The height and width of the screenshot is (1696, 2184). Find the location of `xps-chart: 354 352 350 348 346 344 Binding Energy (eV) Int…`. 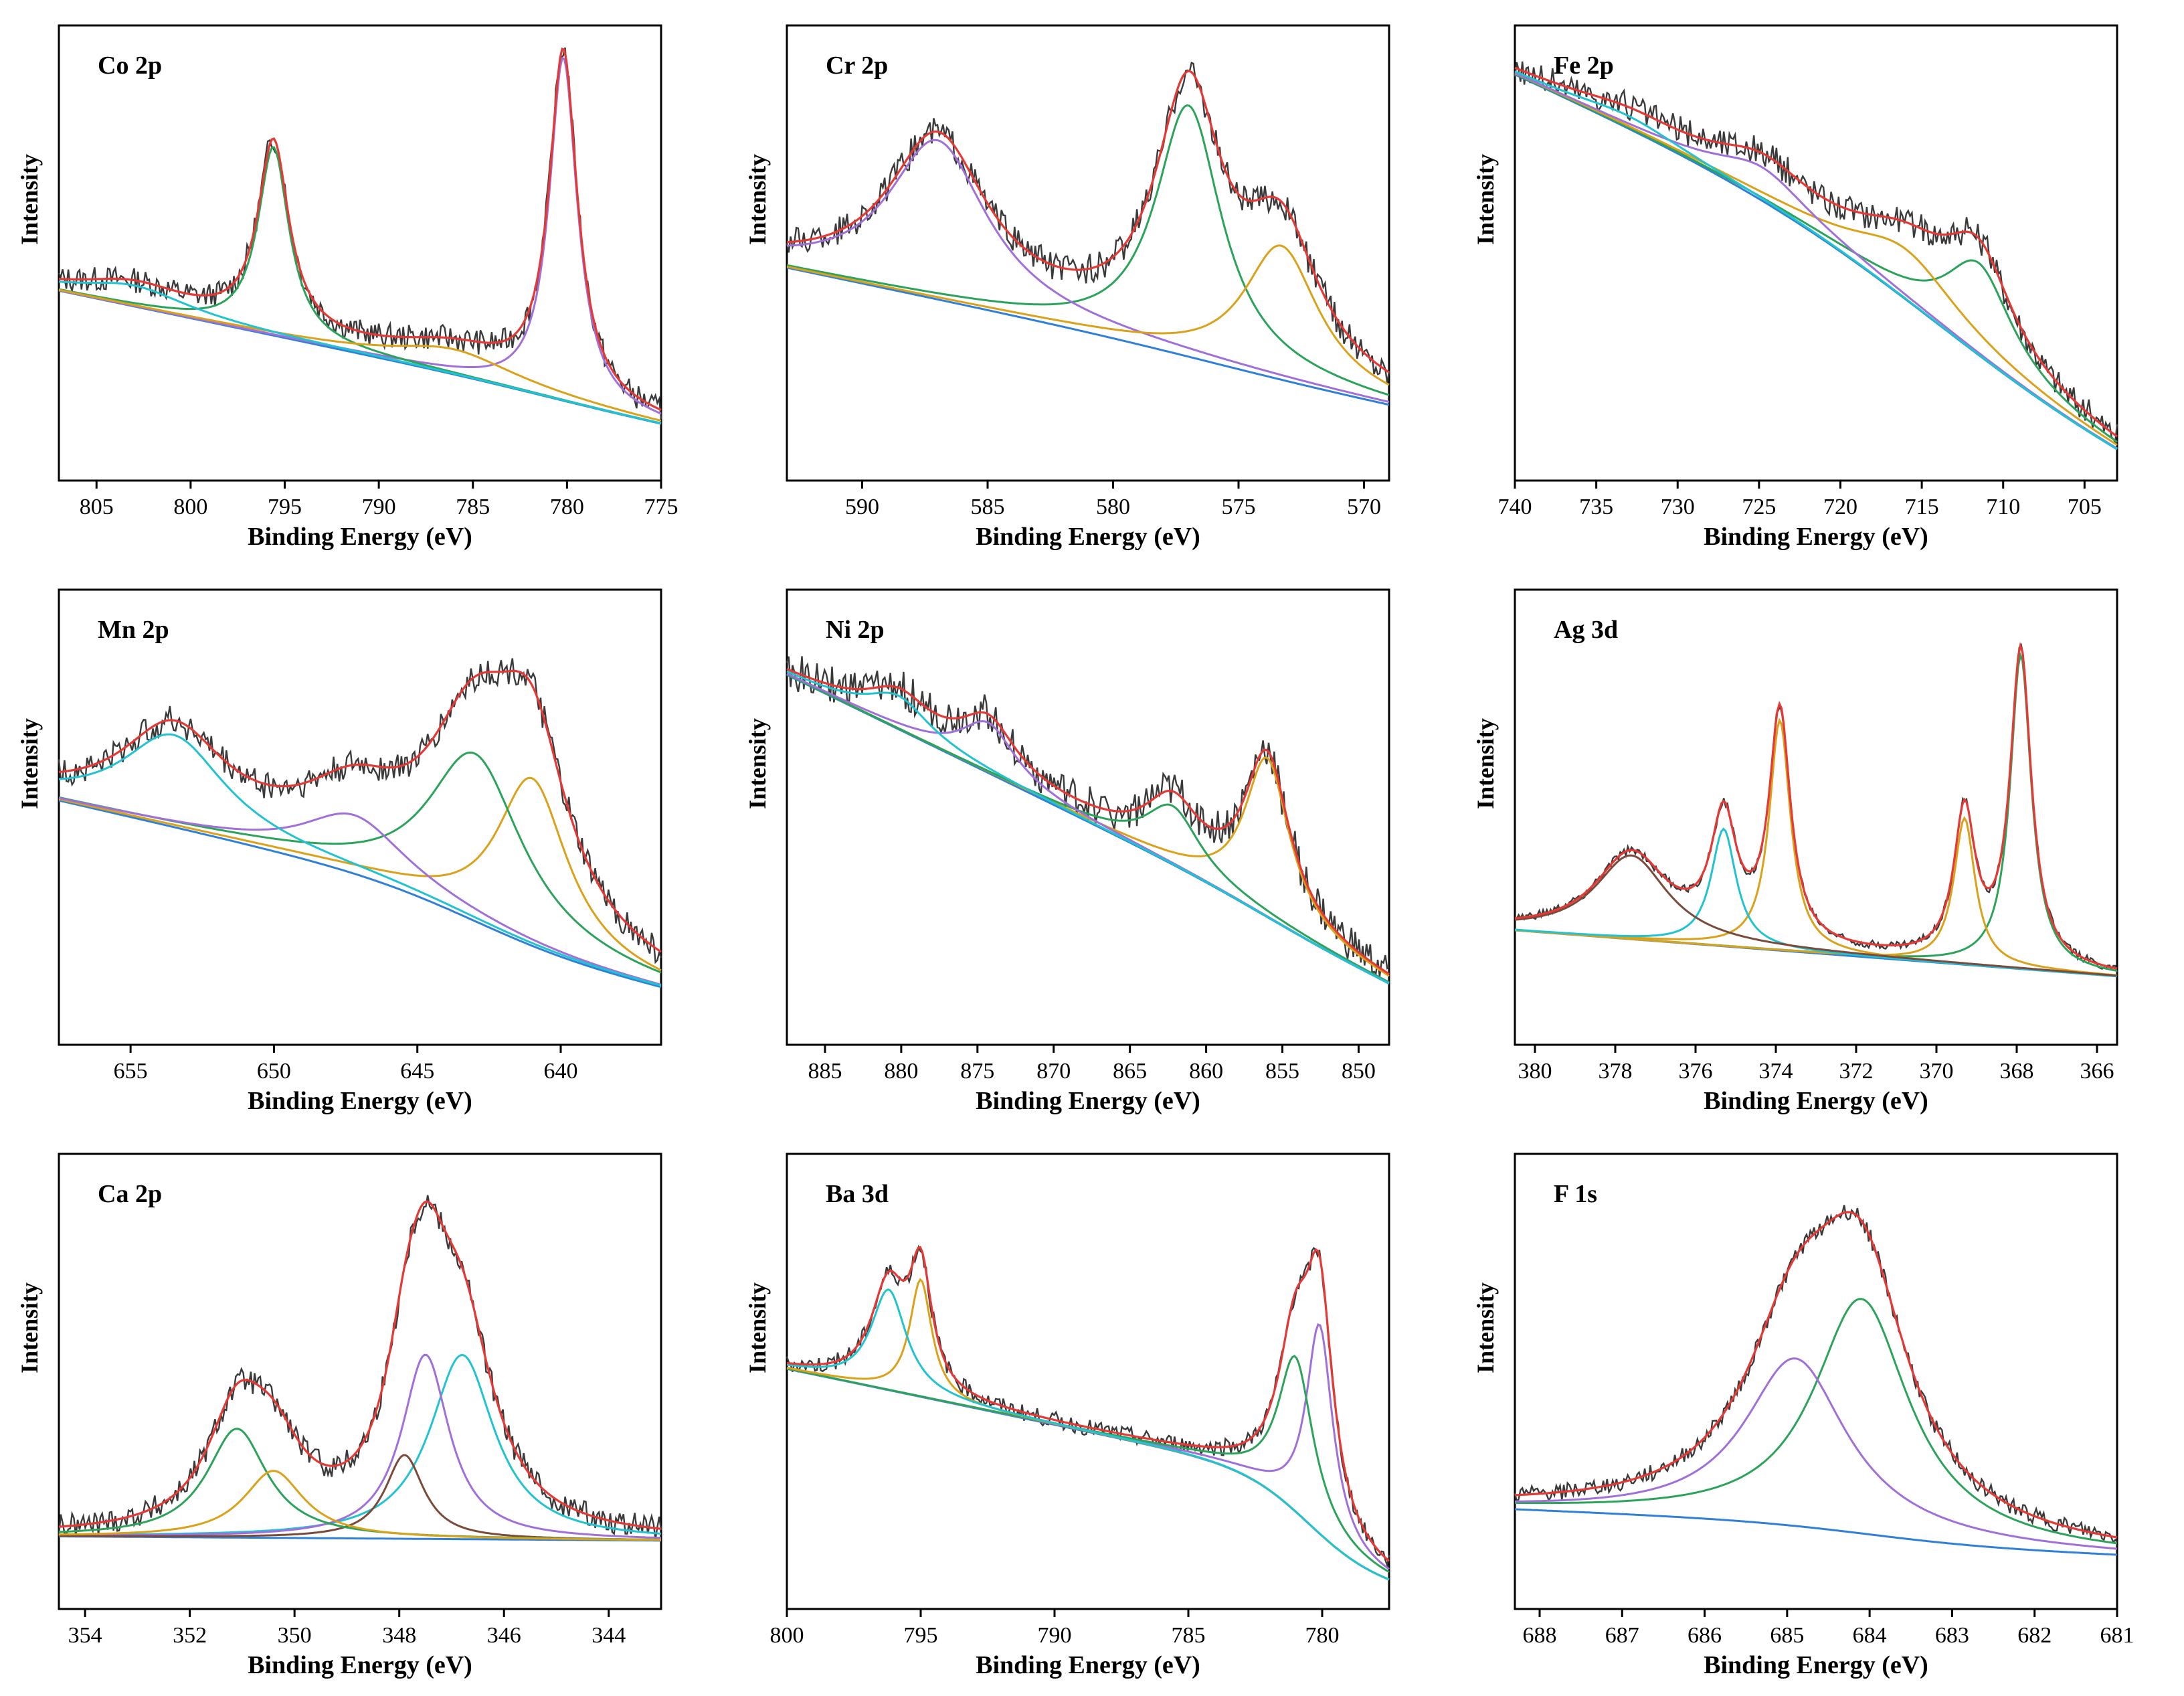

xps-chart: 354 352 350 348 346 344 Binding Energy (eV) Int… is located at coordinates (339, 1416).